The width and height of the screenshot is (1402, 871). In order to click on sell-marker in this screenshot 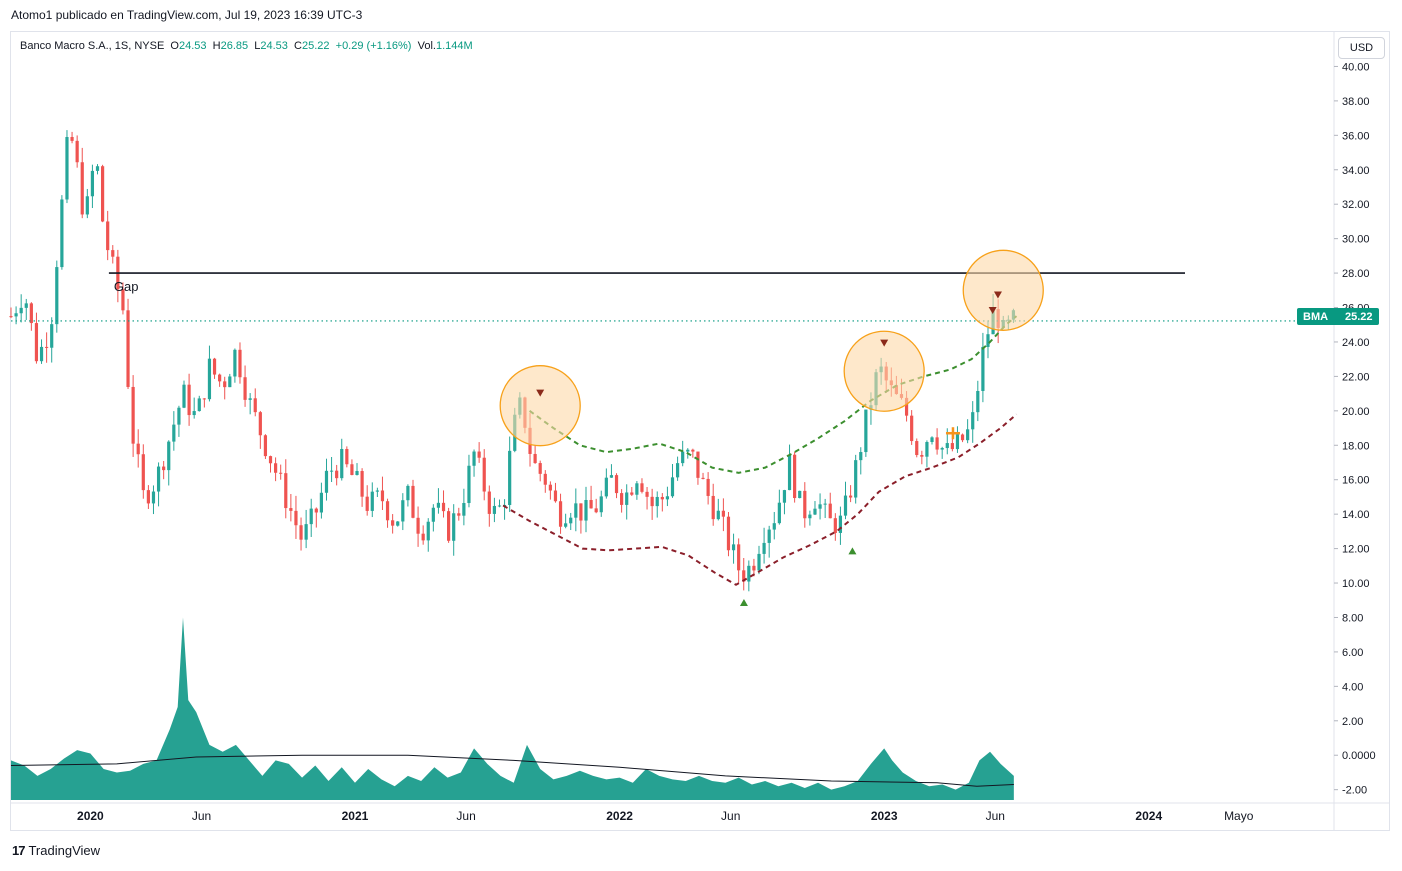, I will do `click(992, 310)`.